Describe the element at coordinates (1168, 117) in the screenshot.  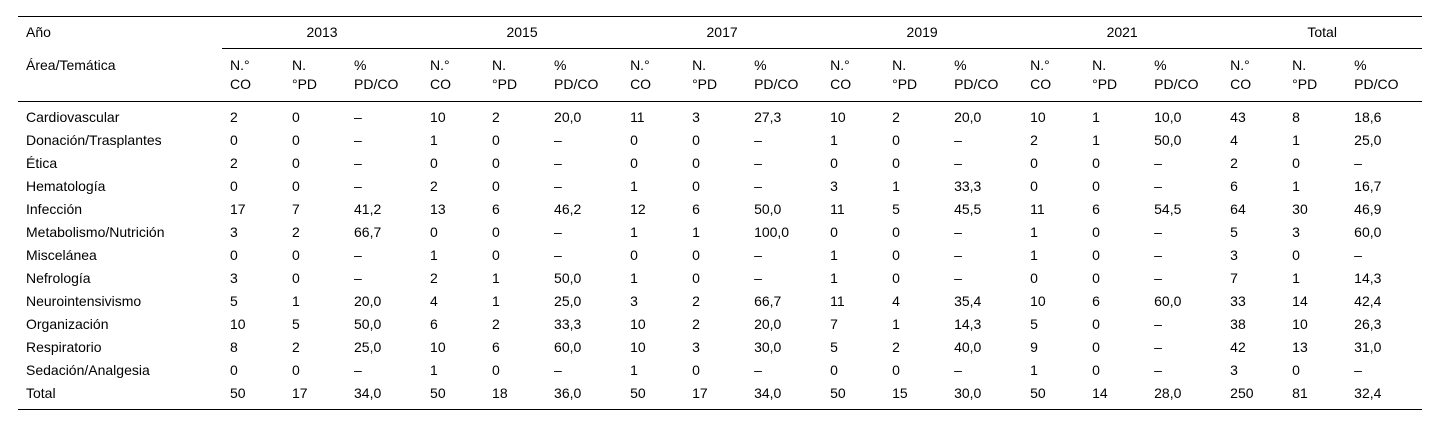
I see `table-cell: 10,0` at that location.